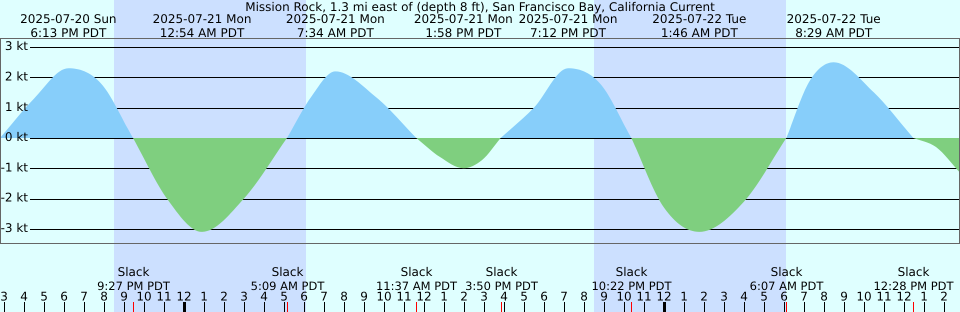 This screenshot has width=960, height=312. What do you see at coordinates (463, 26) in the screenshot?
I see `annotation: 2025-07-21 Mon 1:58 PM PDT` at bounding box center [463, 26].